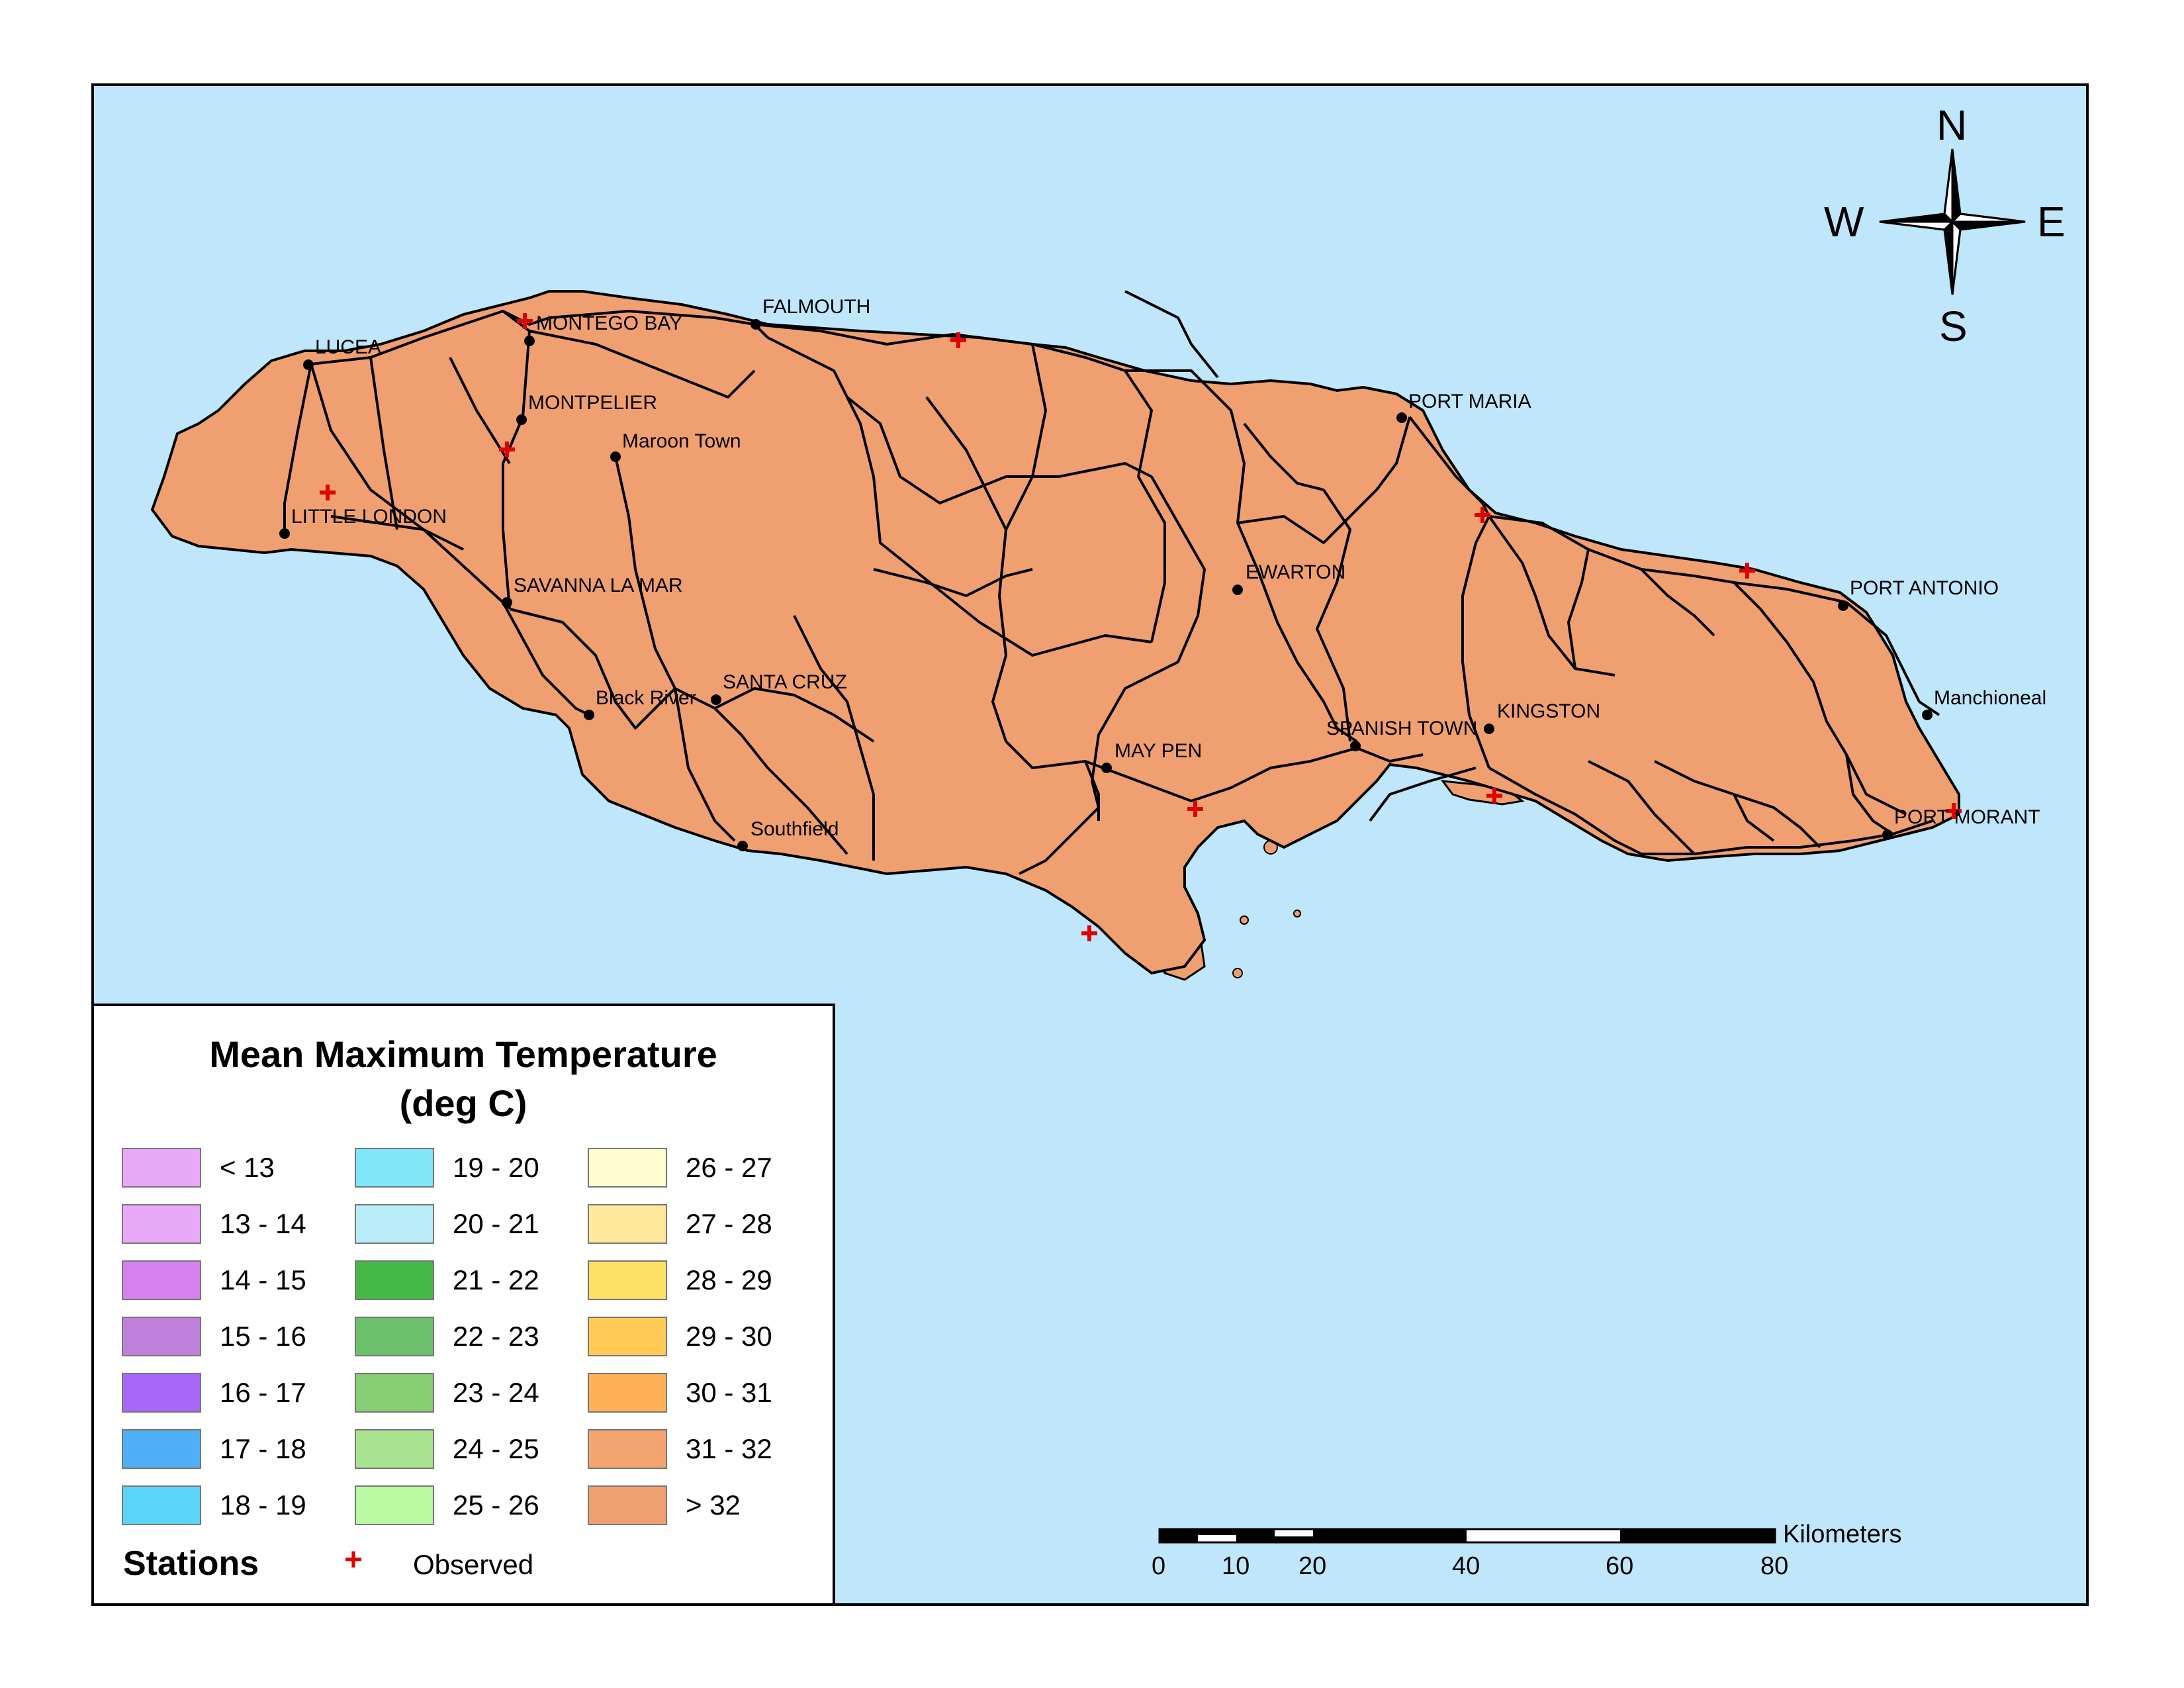 Image resolution: width=2184 pixels, height=1688 pixels. What do you see at coordinates (263, 1223) in the screenshot?
I see `legend-label: 13 - 14` at bounding box center [263, 1223].